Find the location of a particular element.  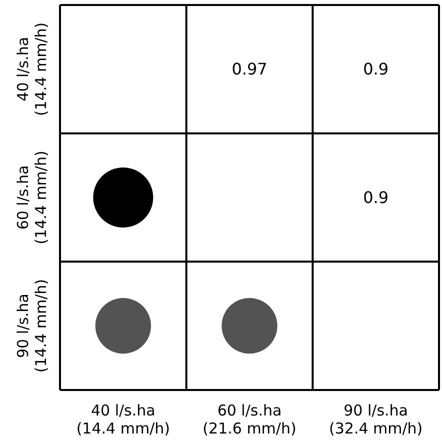

x-tick-label: 60 l/s.ha (21.6 mm/h) is located at coordinates (249, 420).